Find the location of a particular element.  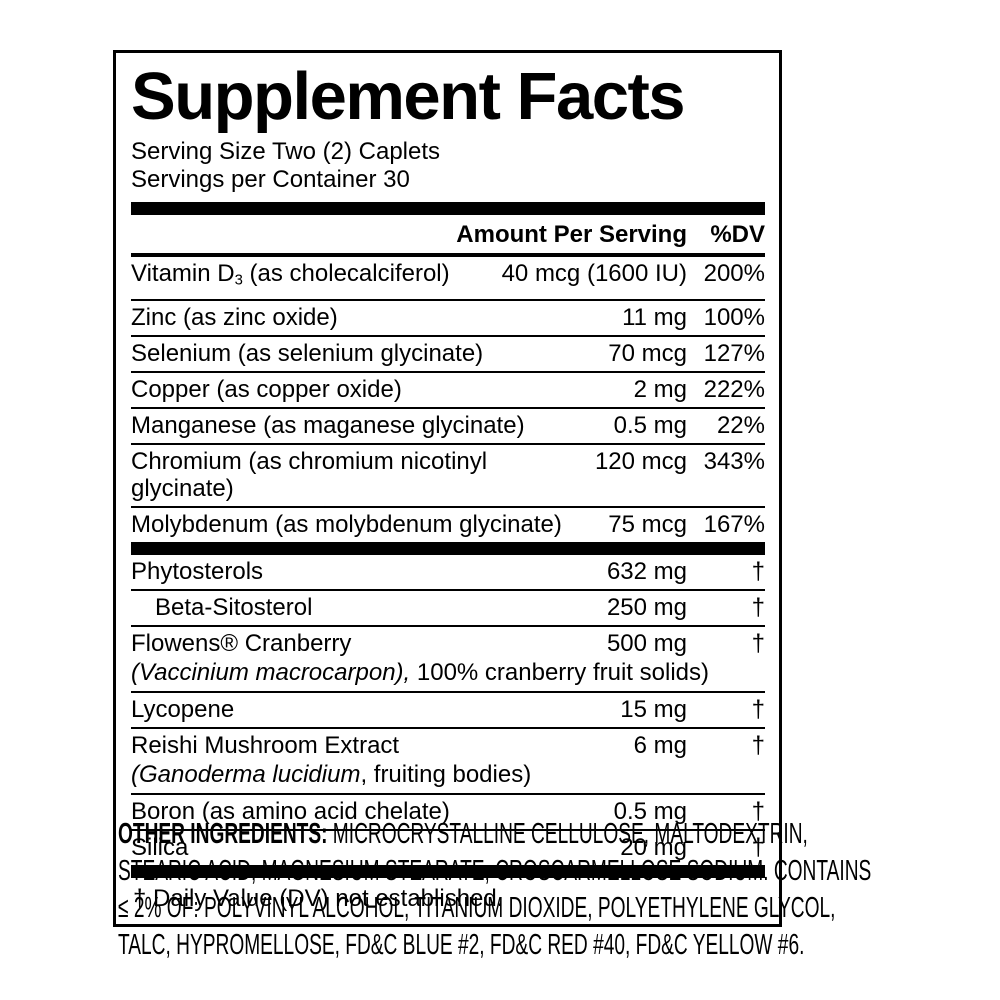

nutrient-name: Beta-Sitosterol is located at coordinates (369, 607).